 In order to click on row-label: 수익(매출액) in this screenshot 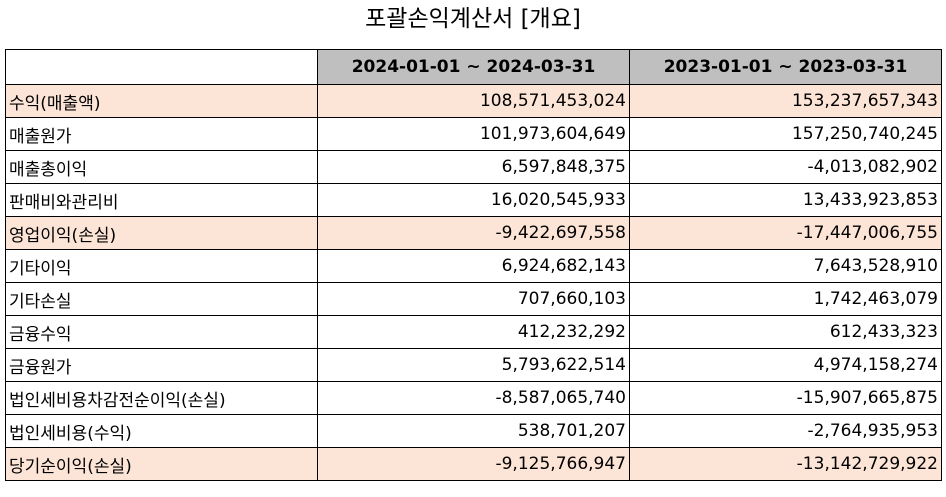, I will do `click(161, 101)`.